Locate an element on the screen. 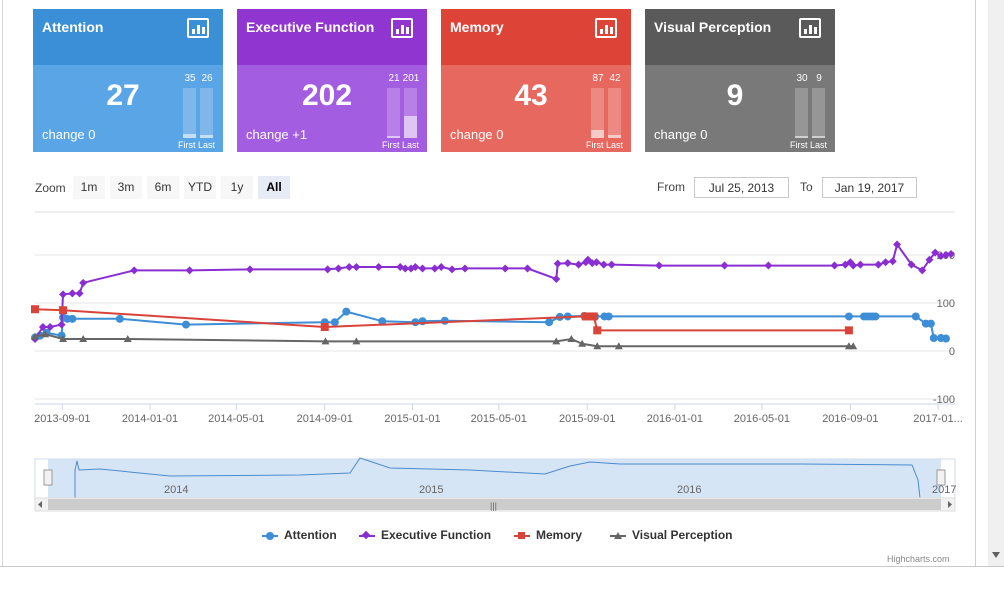 This screenshot has width=1004, height=589. navigator-year-label: 2015 is located at coordinates (431, 490).